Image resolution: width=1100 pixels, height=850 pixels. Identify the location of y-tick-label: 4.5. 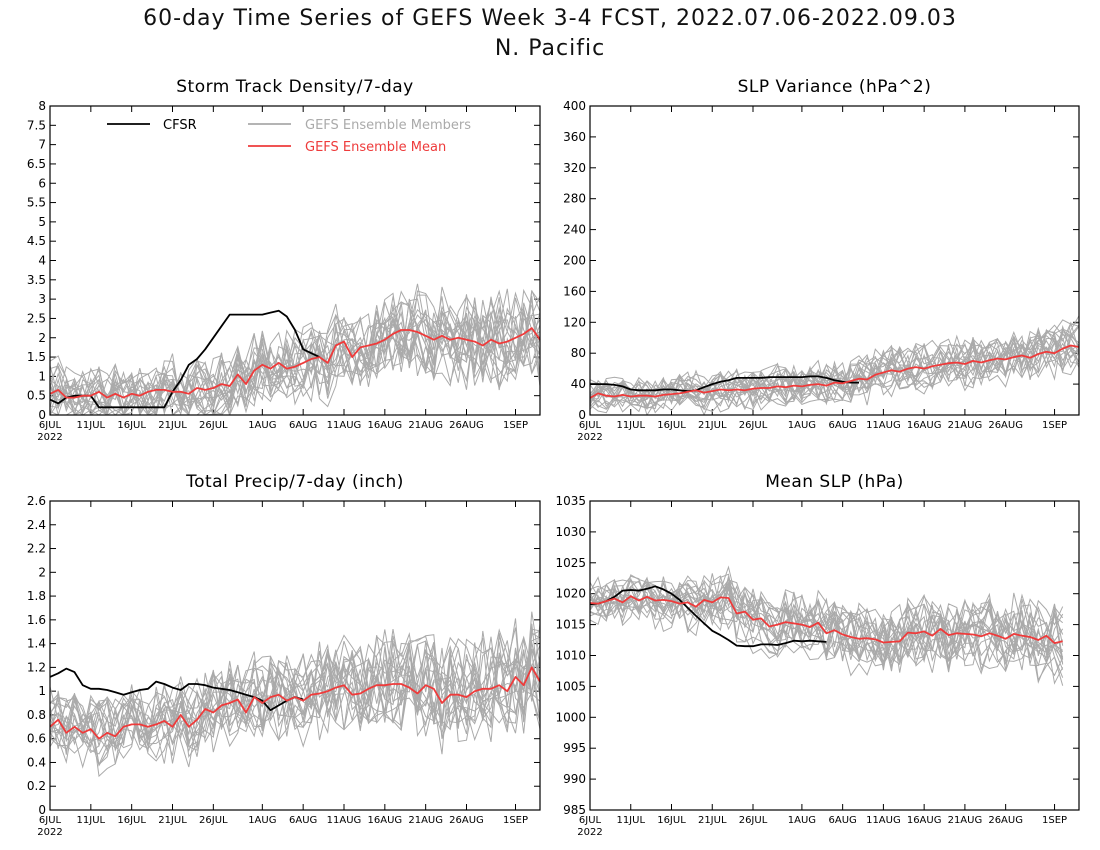
(36, 241).